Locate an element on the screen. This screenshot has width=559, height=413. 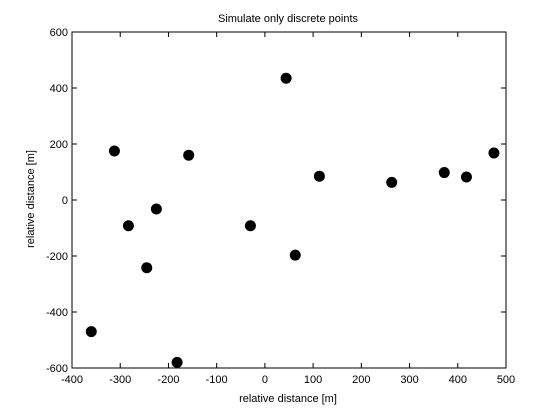
x-tick-label: -400 is located at coordinates (72, 380).